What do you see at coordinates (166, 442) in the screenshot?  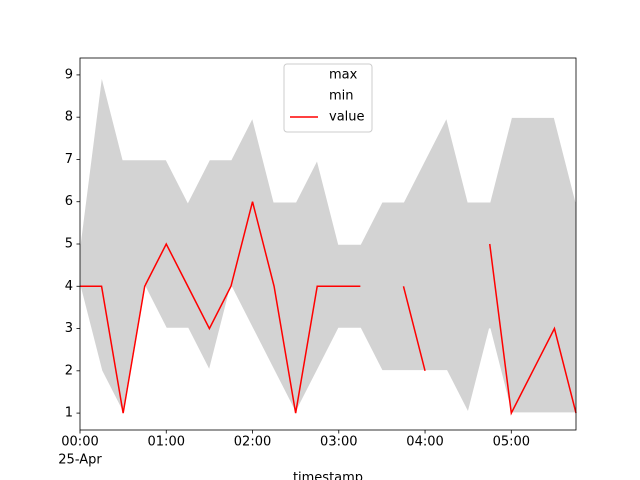 I see `x-tick-label: 01:00` at bounding box center [166, 442].